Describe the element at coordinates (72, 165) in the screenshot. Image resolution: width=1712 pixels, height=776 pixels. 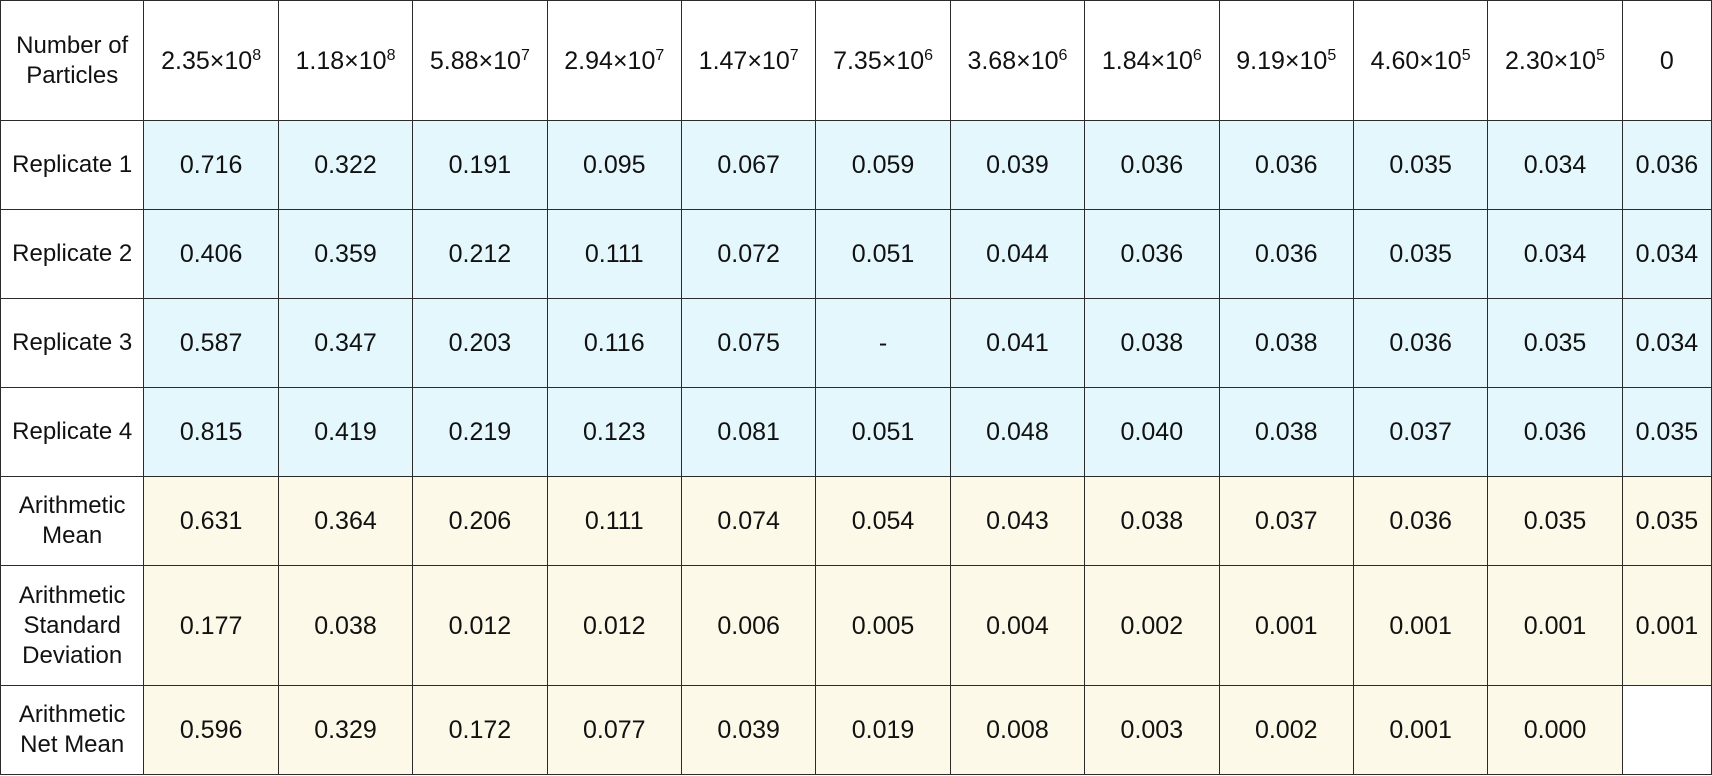
I see `row-label: Replicate 1` at that location.